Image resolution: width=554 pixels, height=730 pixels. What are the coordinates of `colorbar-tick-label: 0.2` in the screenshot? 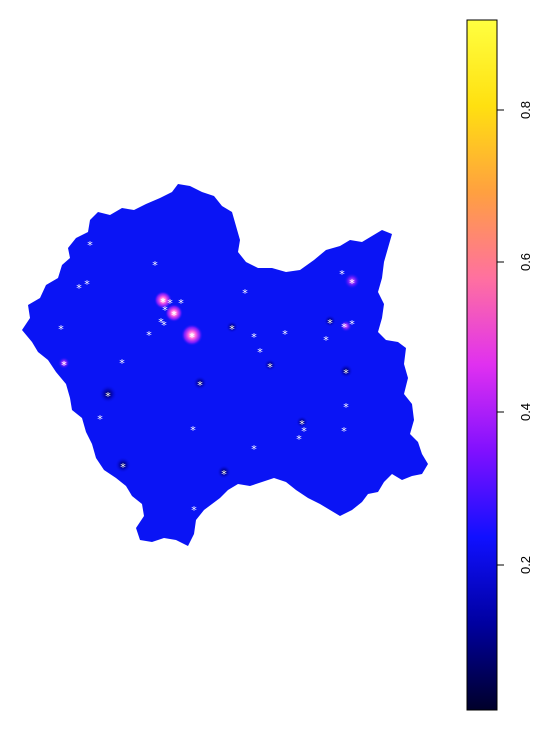 It's located at (525, 565).